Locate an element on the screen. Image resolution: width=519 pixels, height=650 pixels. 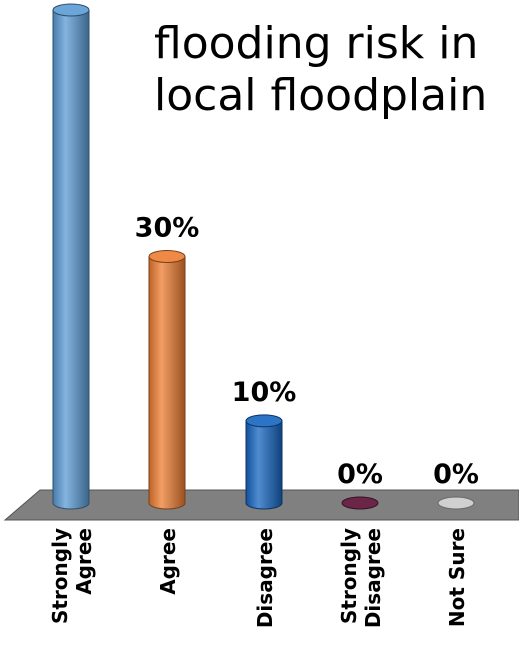
chart-title: flooding risk in local floodplain is located at coordinates (336, 70).